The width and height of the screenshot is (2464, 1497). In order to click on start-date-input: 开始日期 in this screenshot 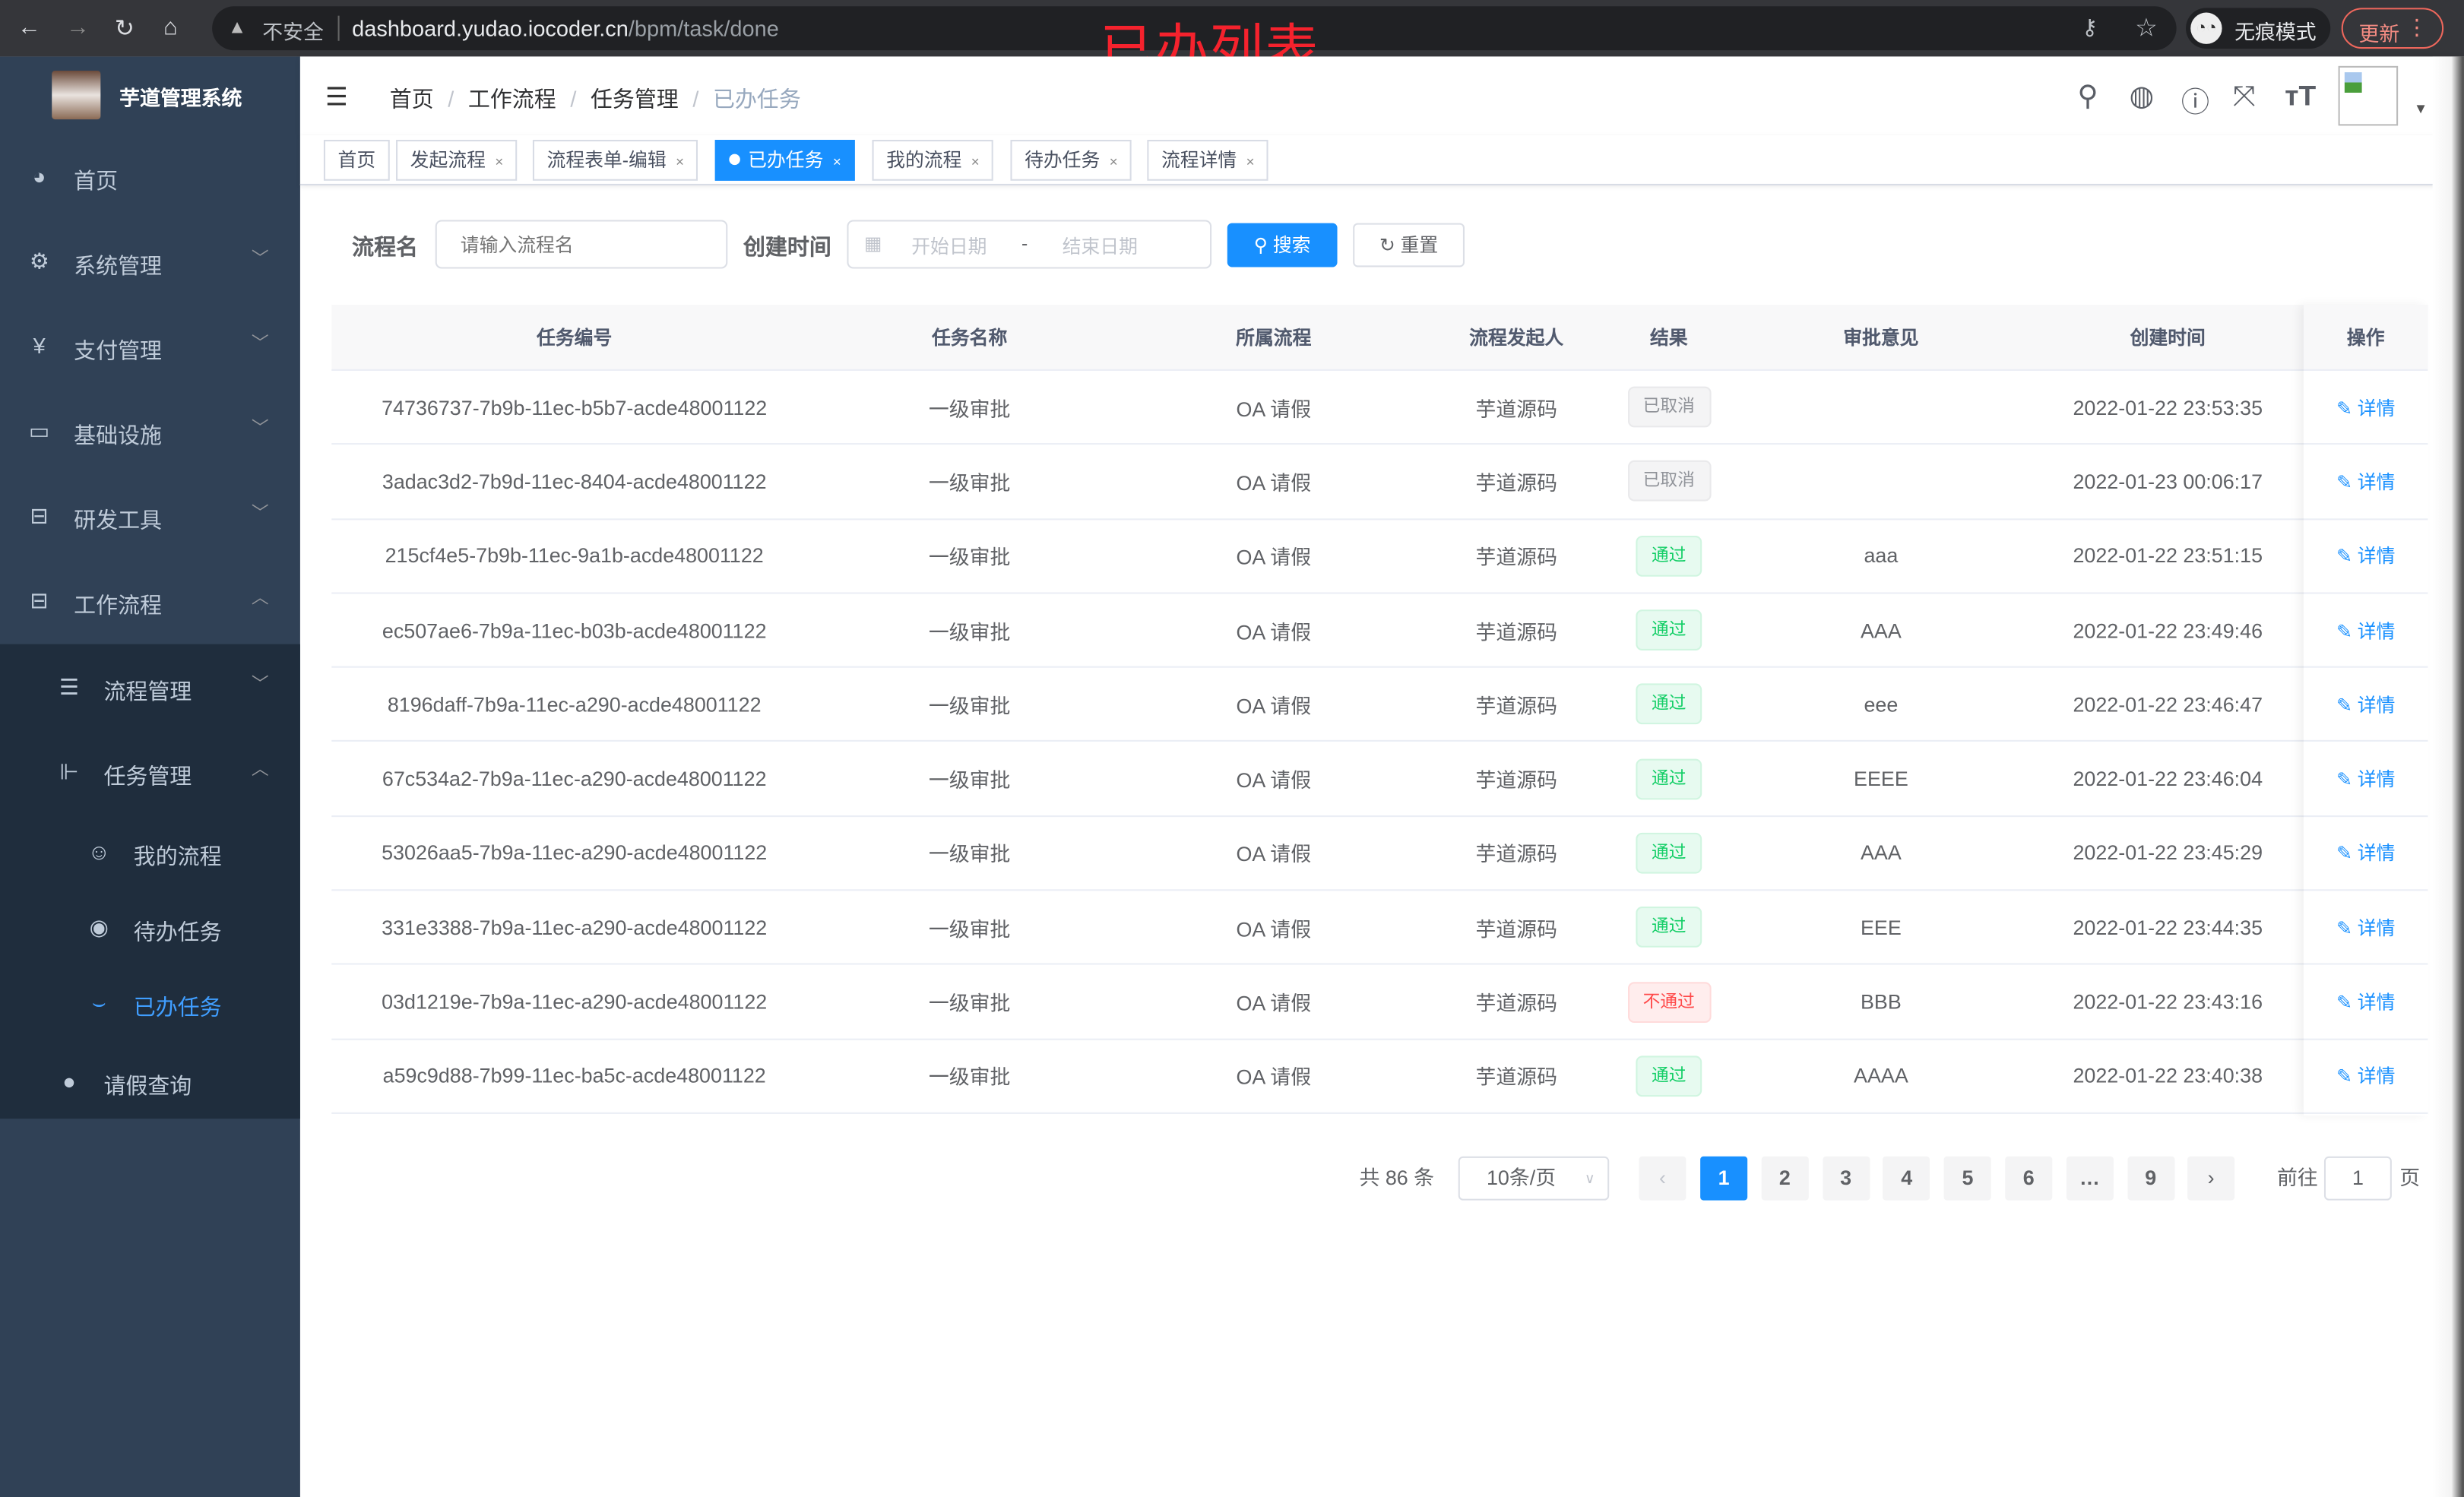, I will do `click(949, 247)`.